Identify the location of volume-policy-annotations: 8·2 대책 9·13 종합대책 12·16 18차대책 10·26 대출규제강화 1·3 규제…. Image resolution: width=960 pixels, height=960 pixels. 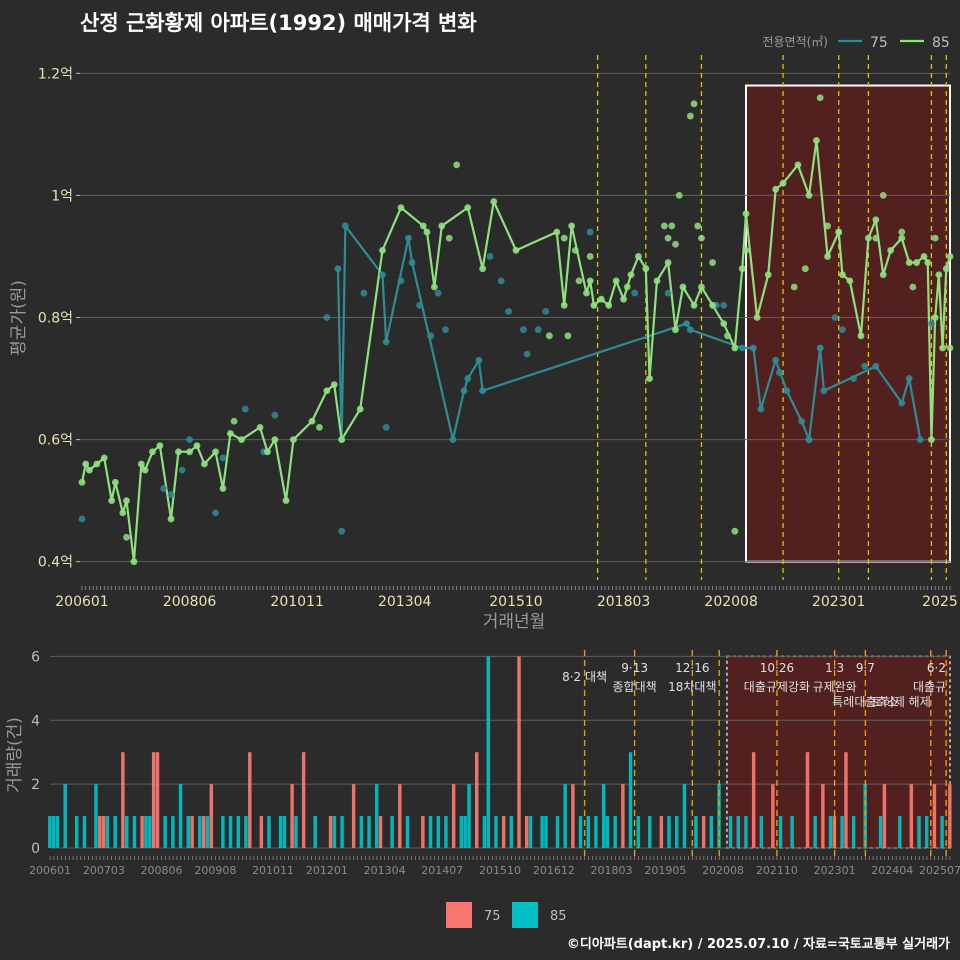
(754, 685).